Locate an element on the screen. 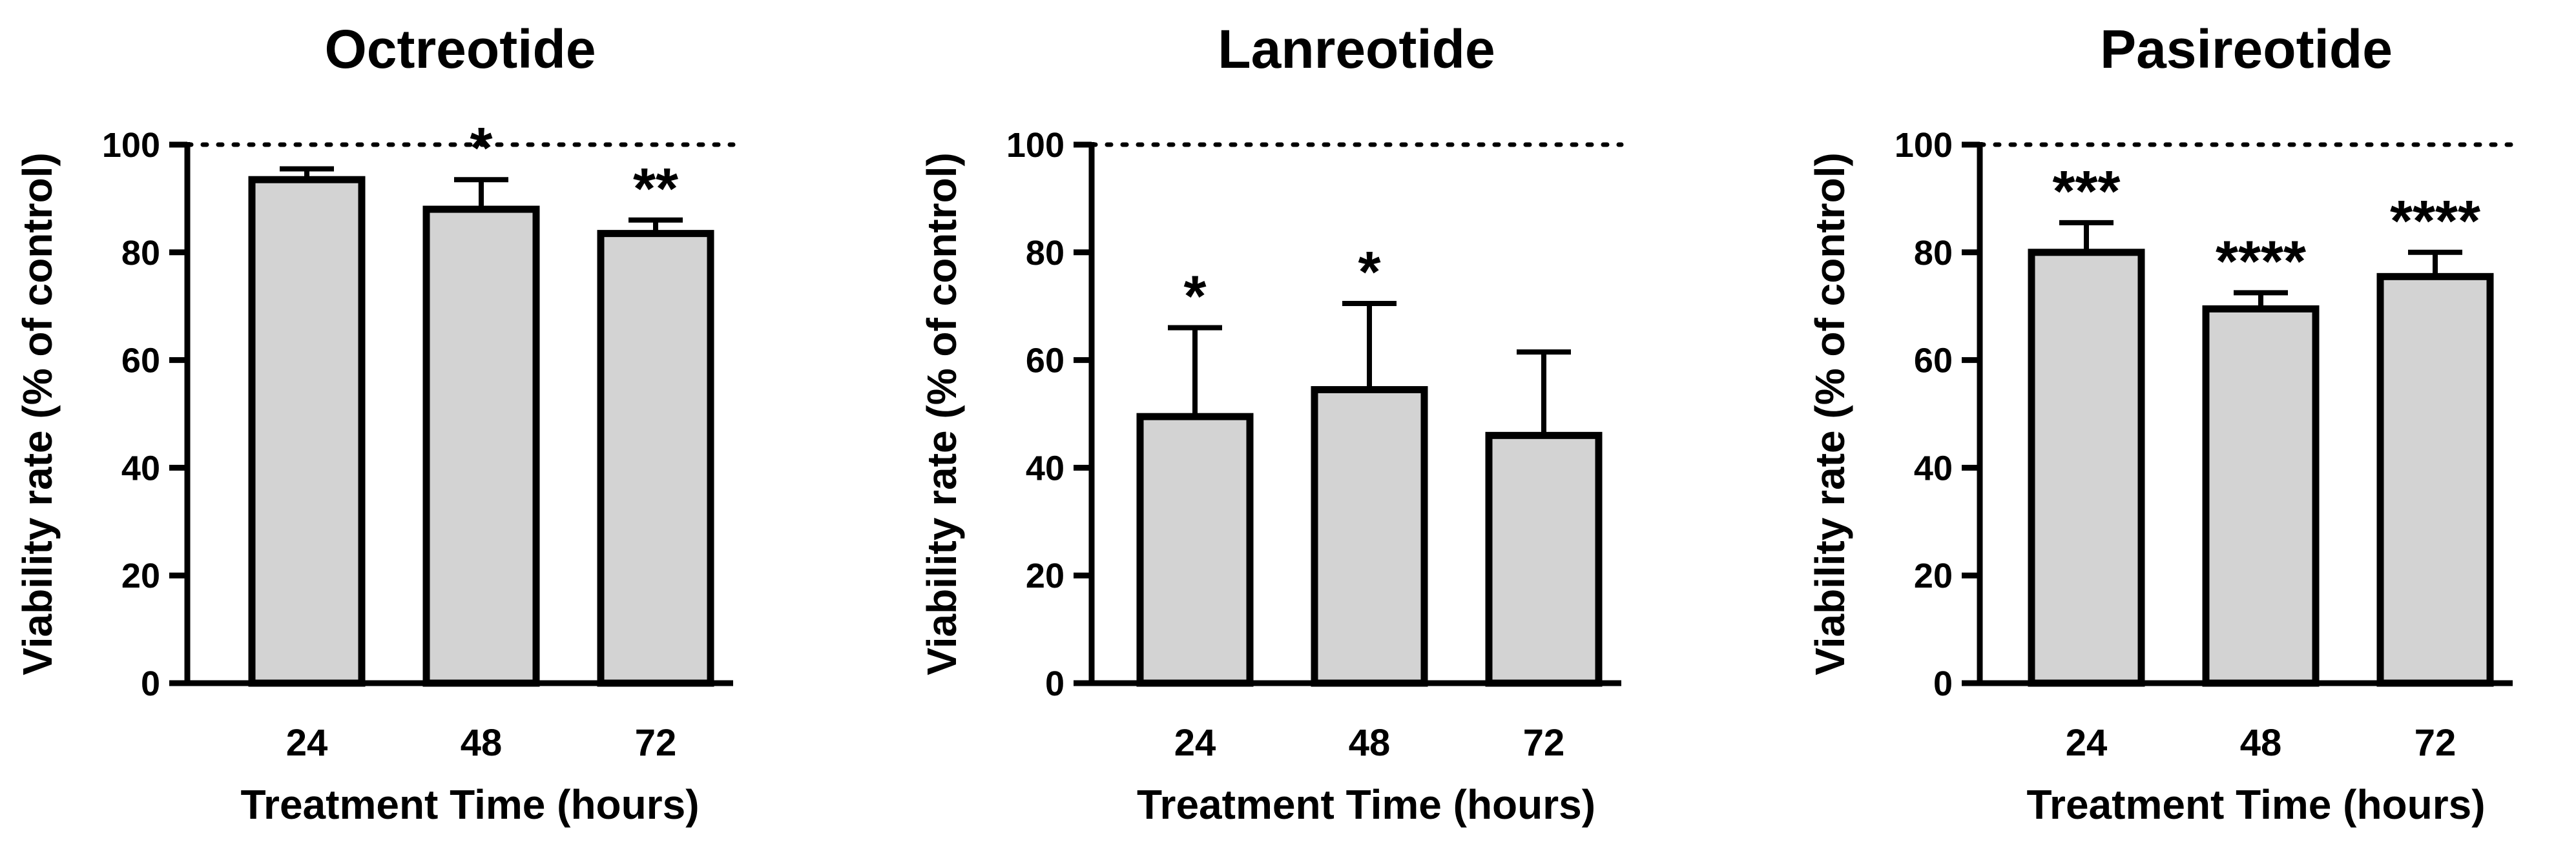  chart-title: Lanreotide is located at coordinates (1356, 49).